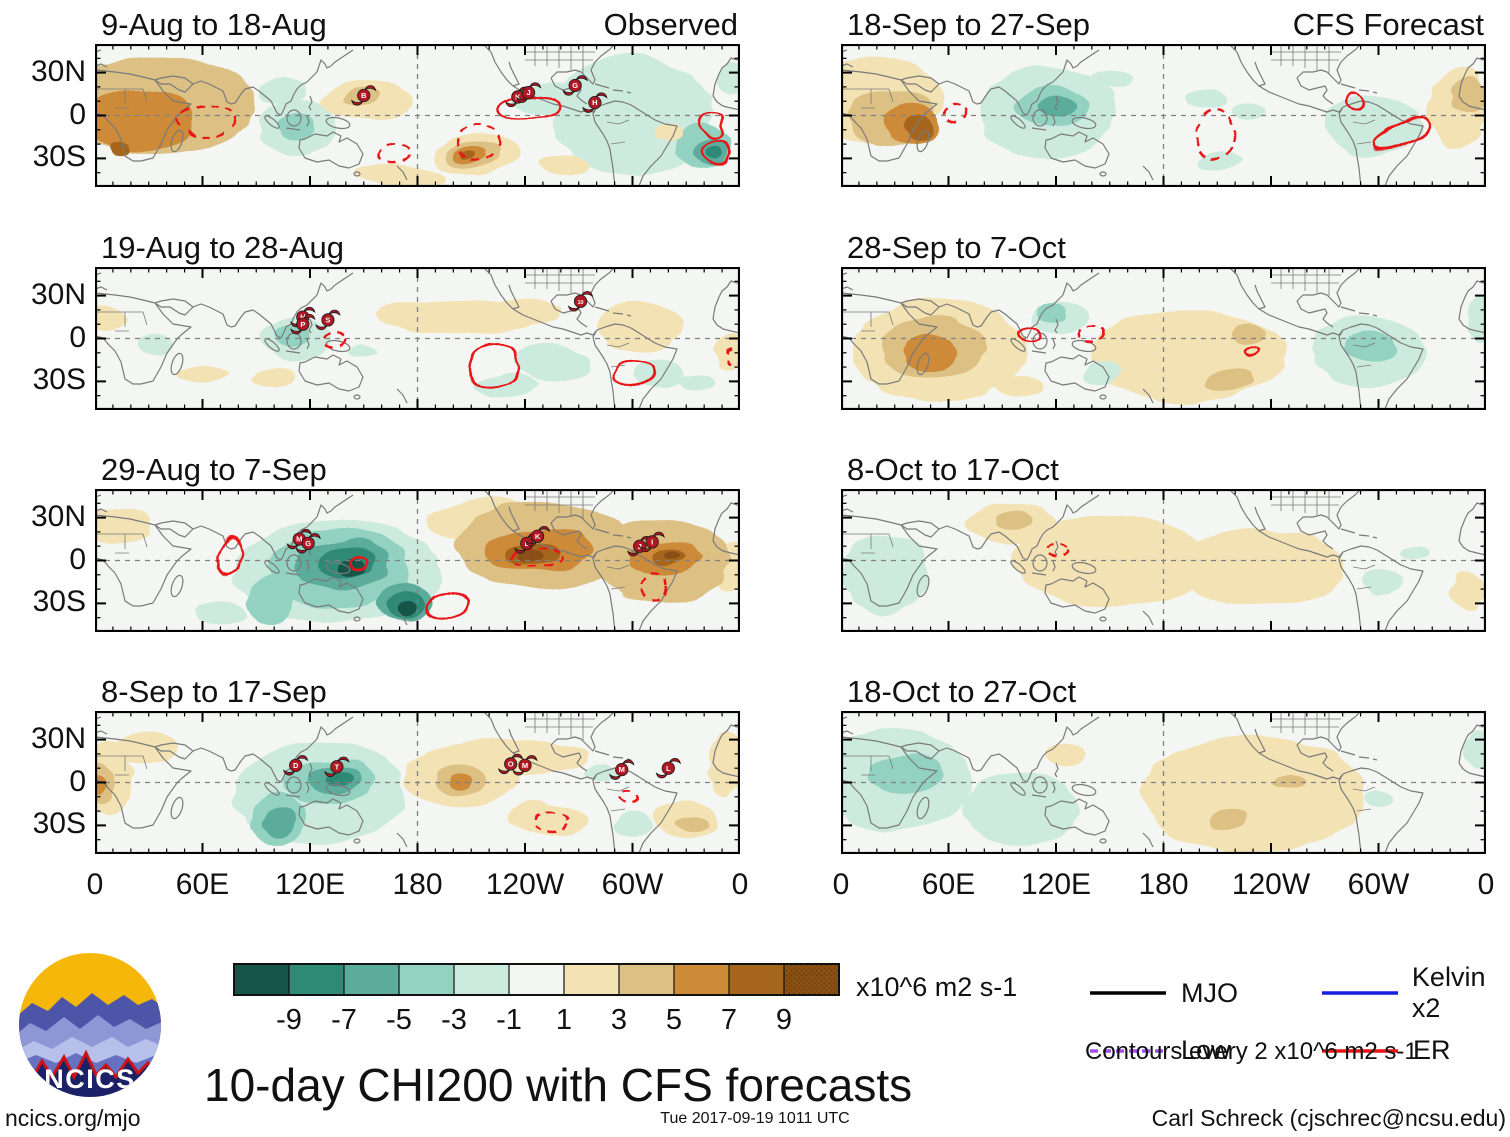  Describe the element at coordinates (652, 542) in the screenshot. I see `tropical-cyclone-icon: I` at that location.